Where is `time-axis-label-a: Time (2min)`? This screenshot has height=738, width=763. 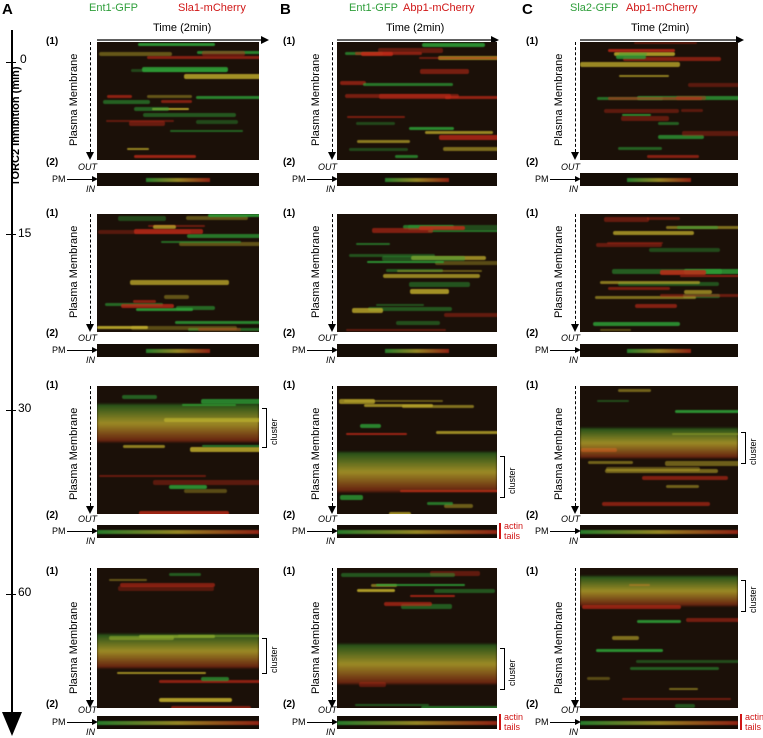
time-axis-label-a: Time (2min) is located at coordinates (182, 28).